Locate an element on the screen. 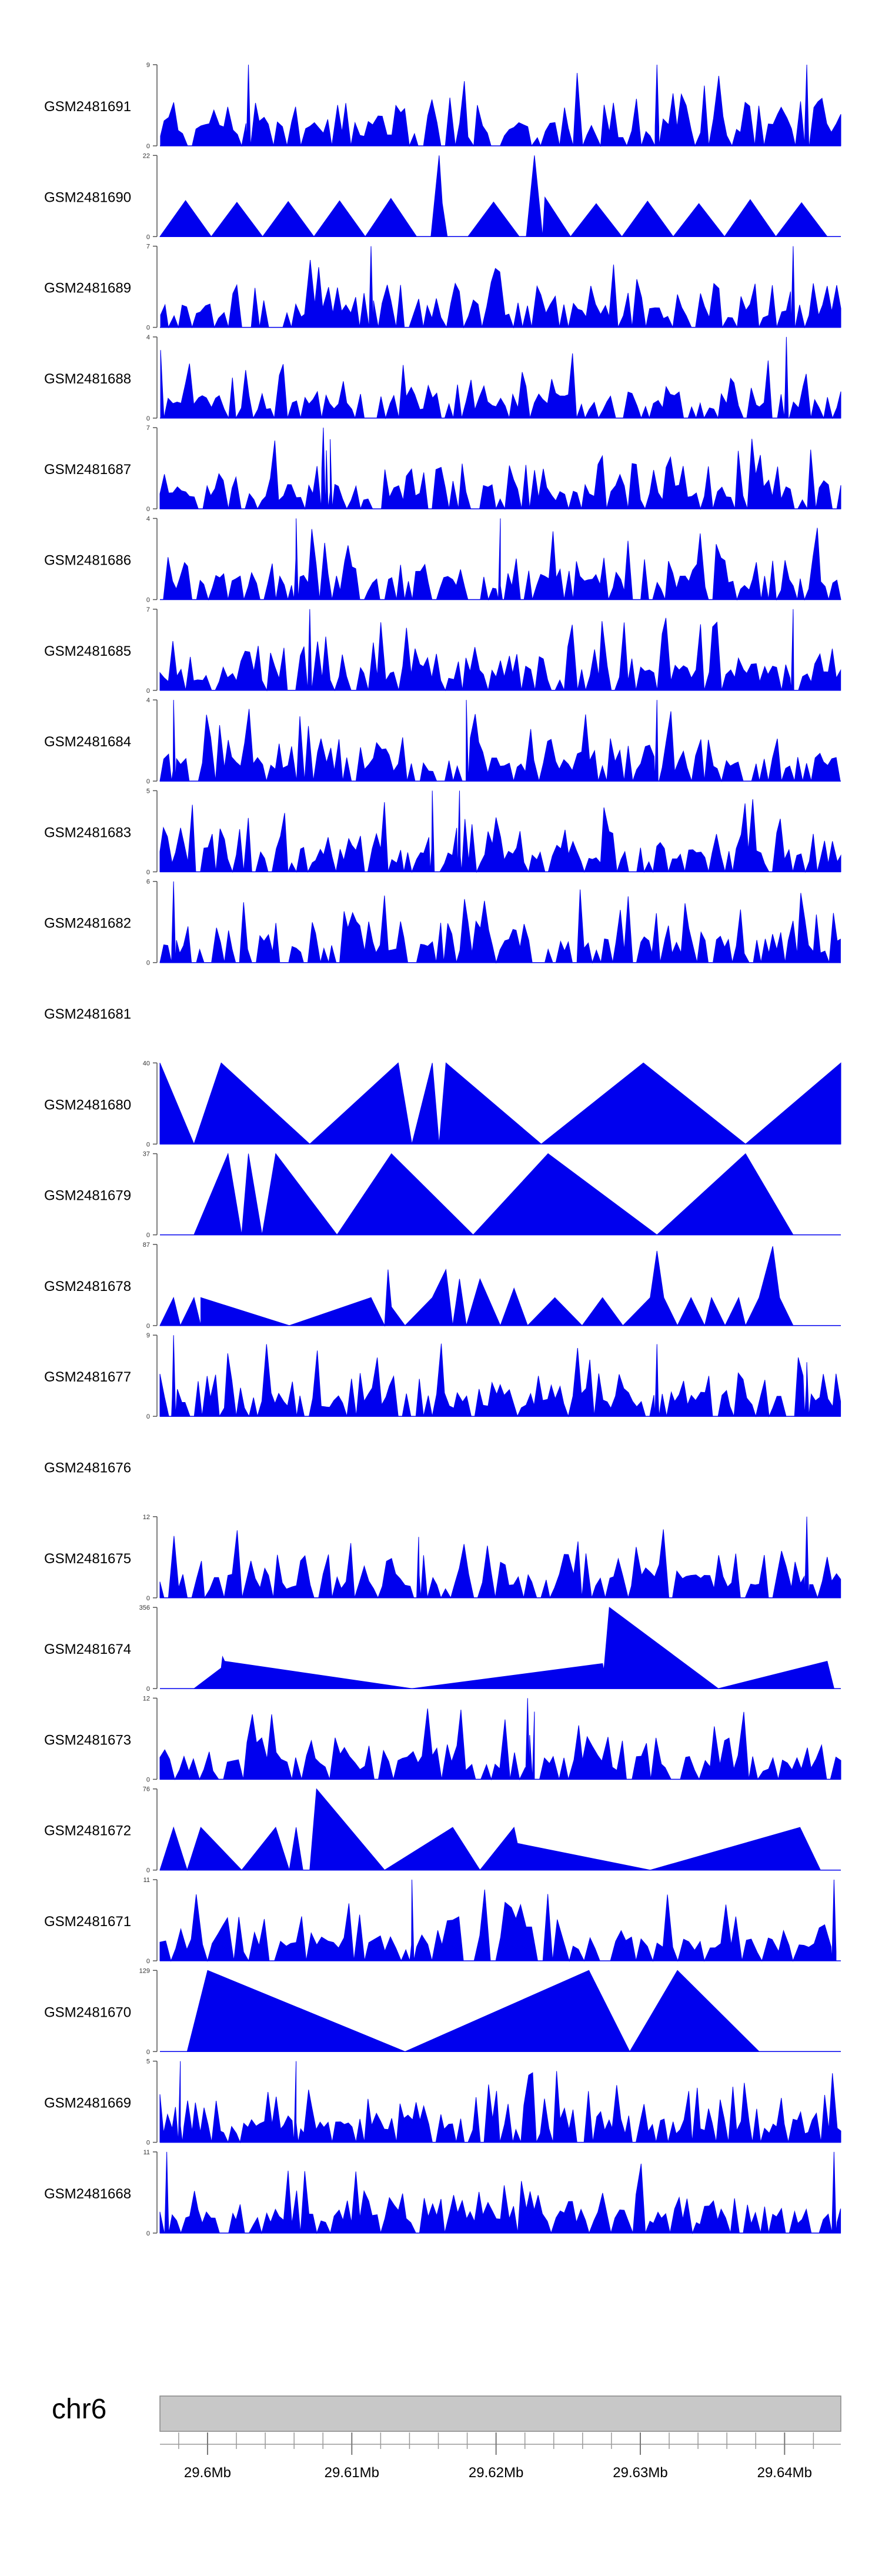  track-label: GSM2481681 is located at coordinates (87, 1014).